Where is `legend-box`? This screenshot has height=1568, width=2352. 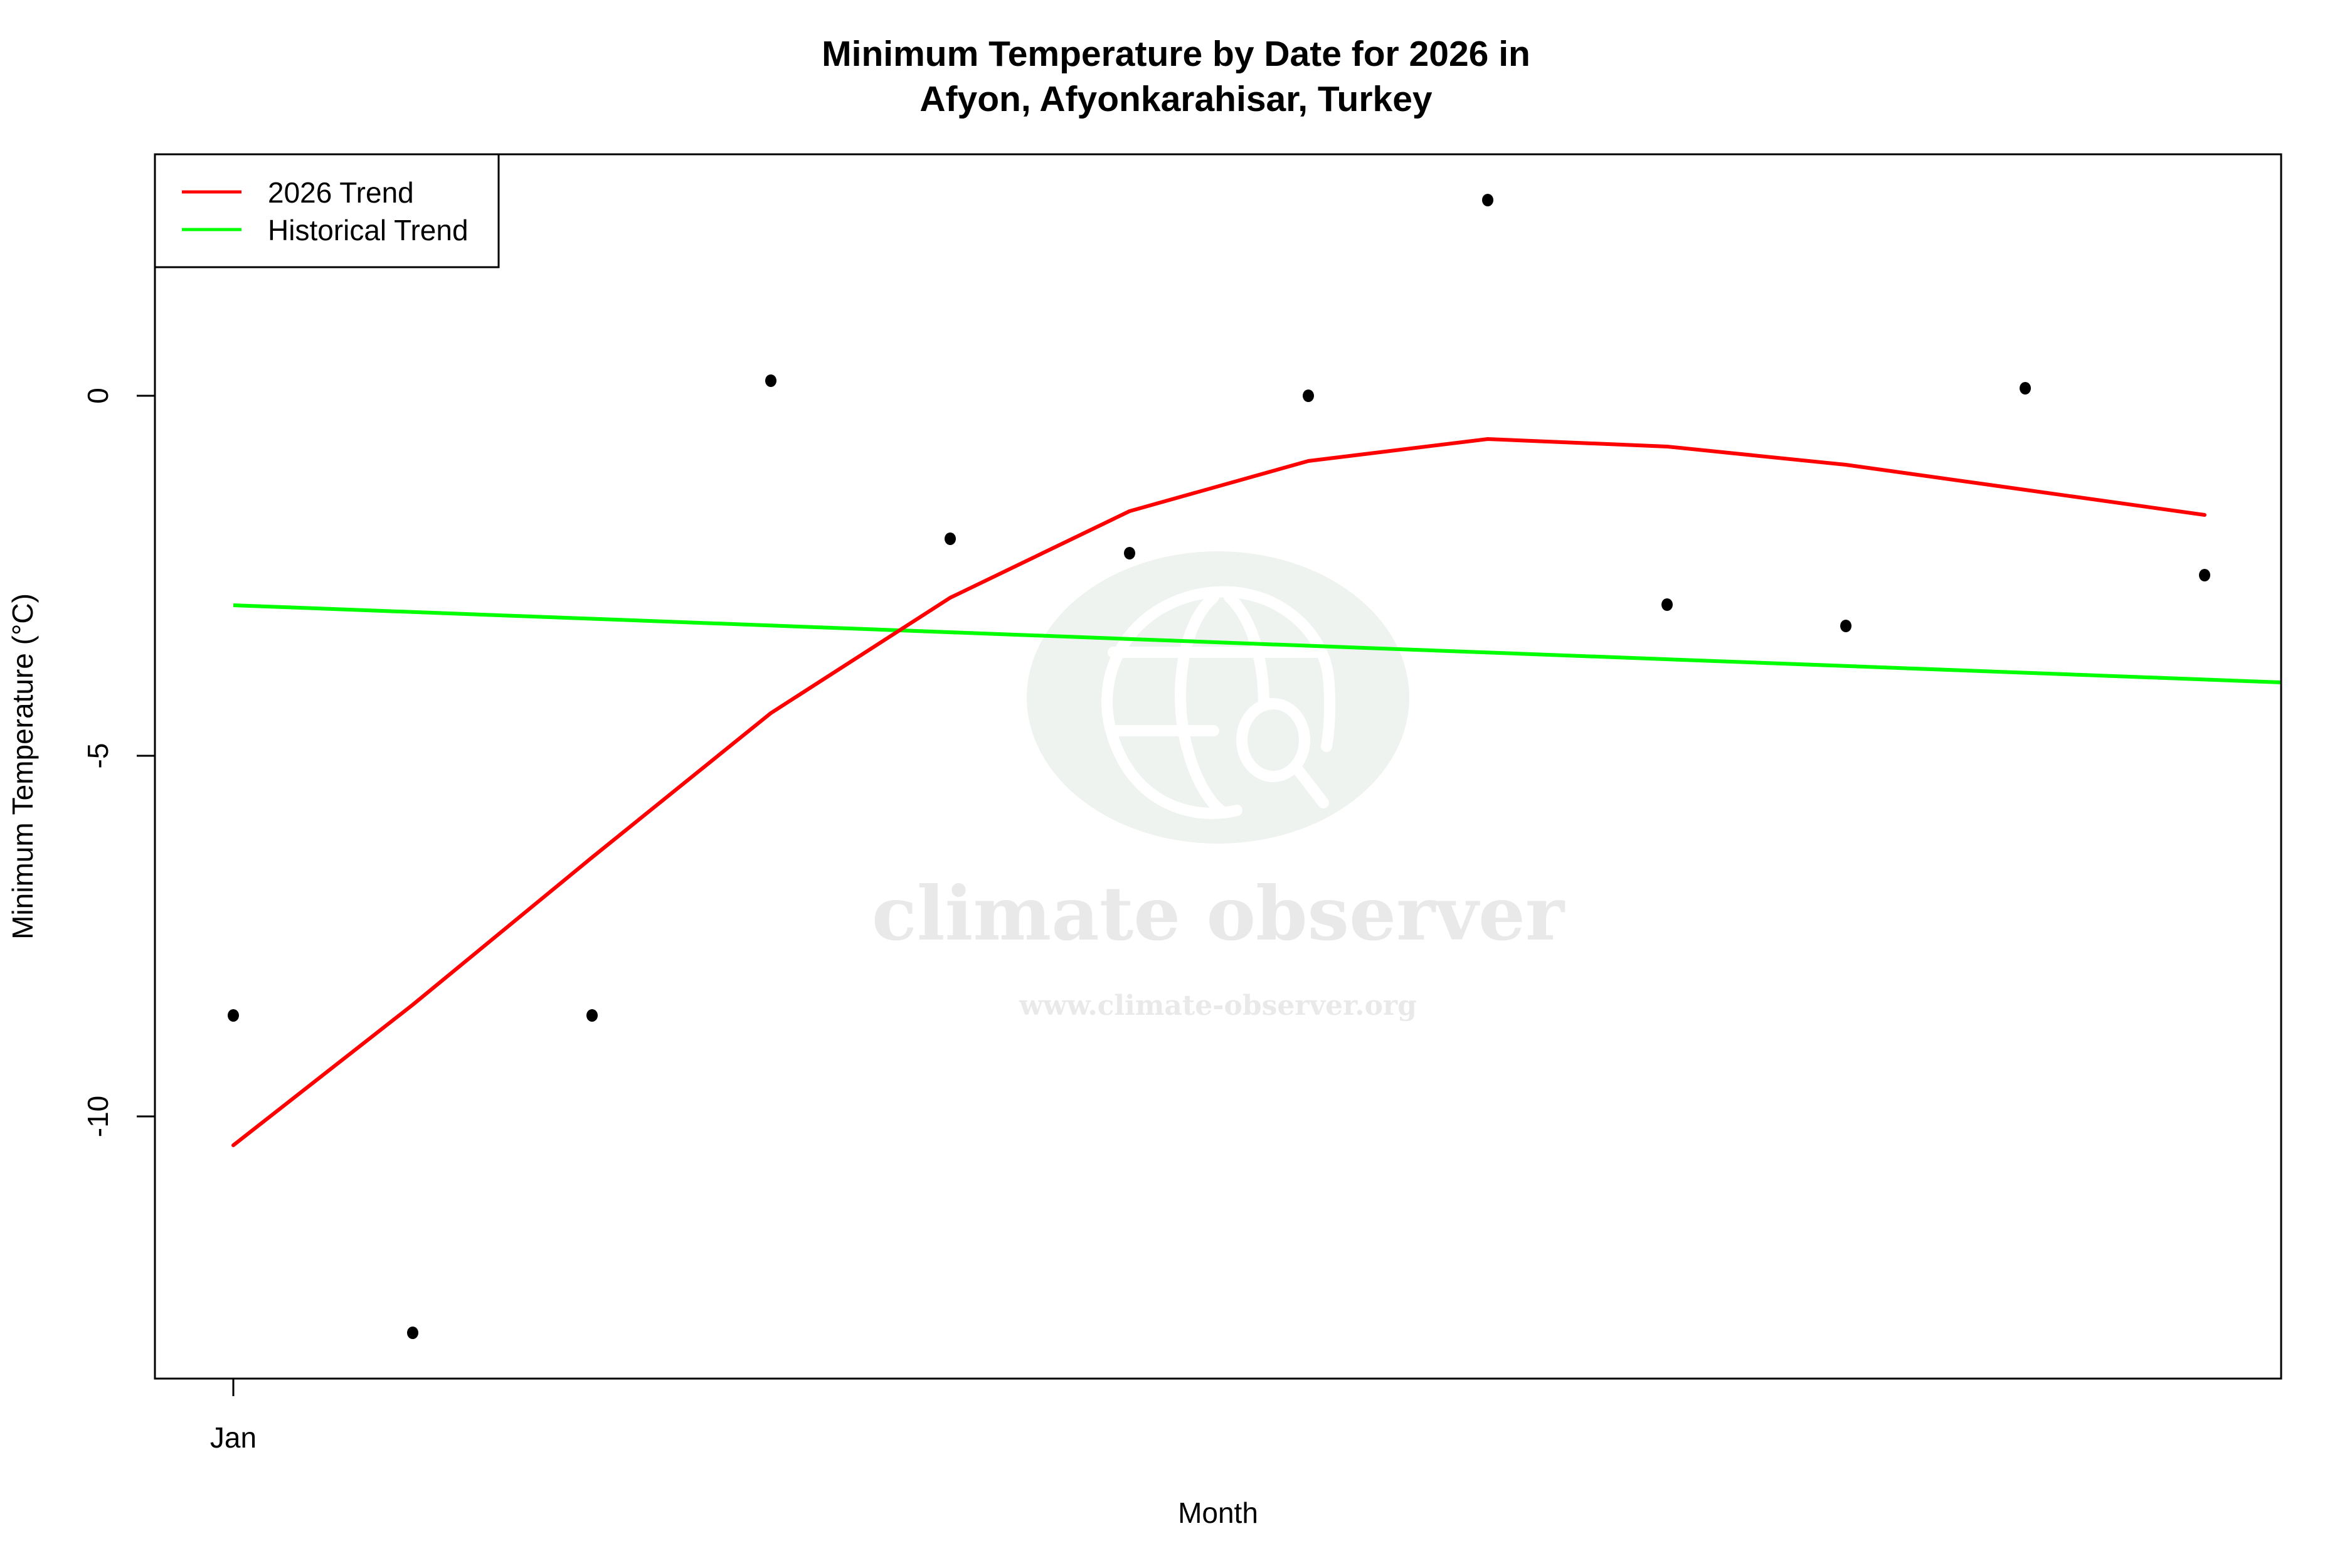 legend-box is located at coordinates (327, 211).